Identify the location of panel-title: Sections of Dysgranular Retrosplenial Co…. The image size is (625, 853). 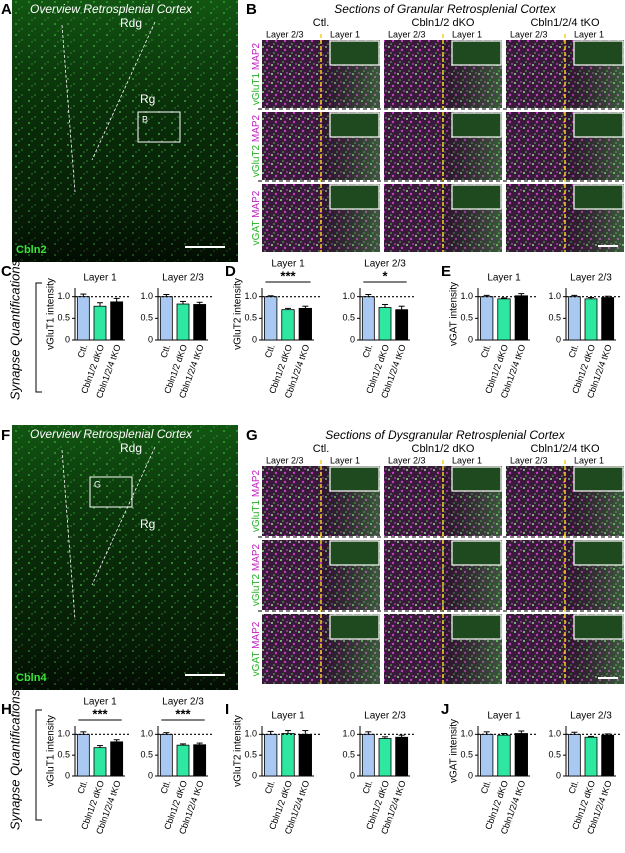
(445, 435).